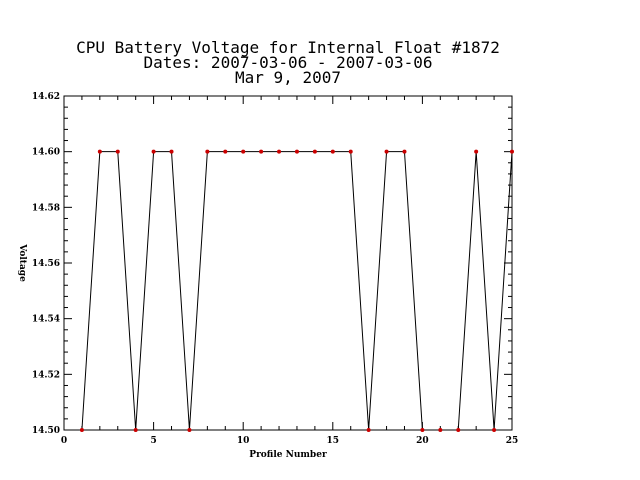  I want to click on x-tick-label: 20, so click(422, 441).